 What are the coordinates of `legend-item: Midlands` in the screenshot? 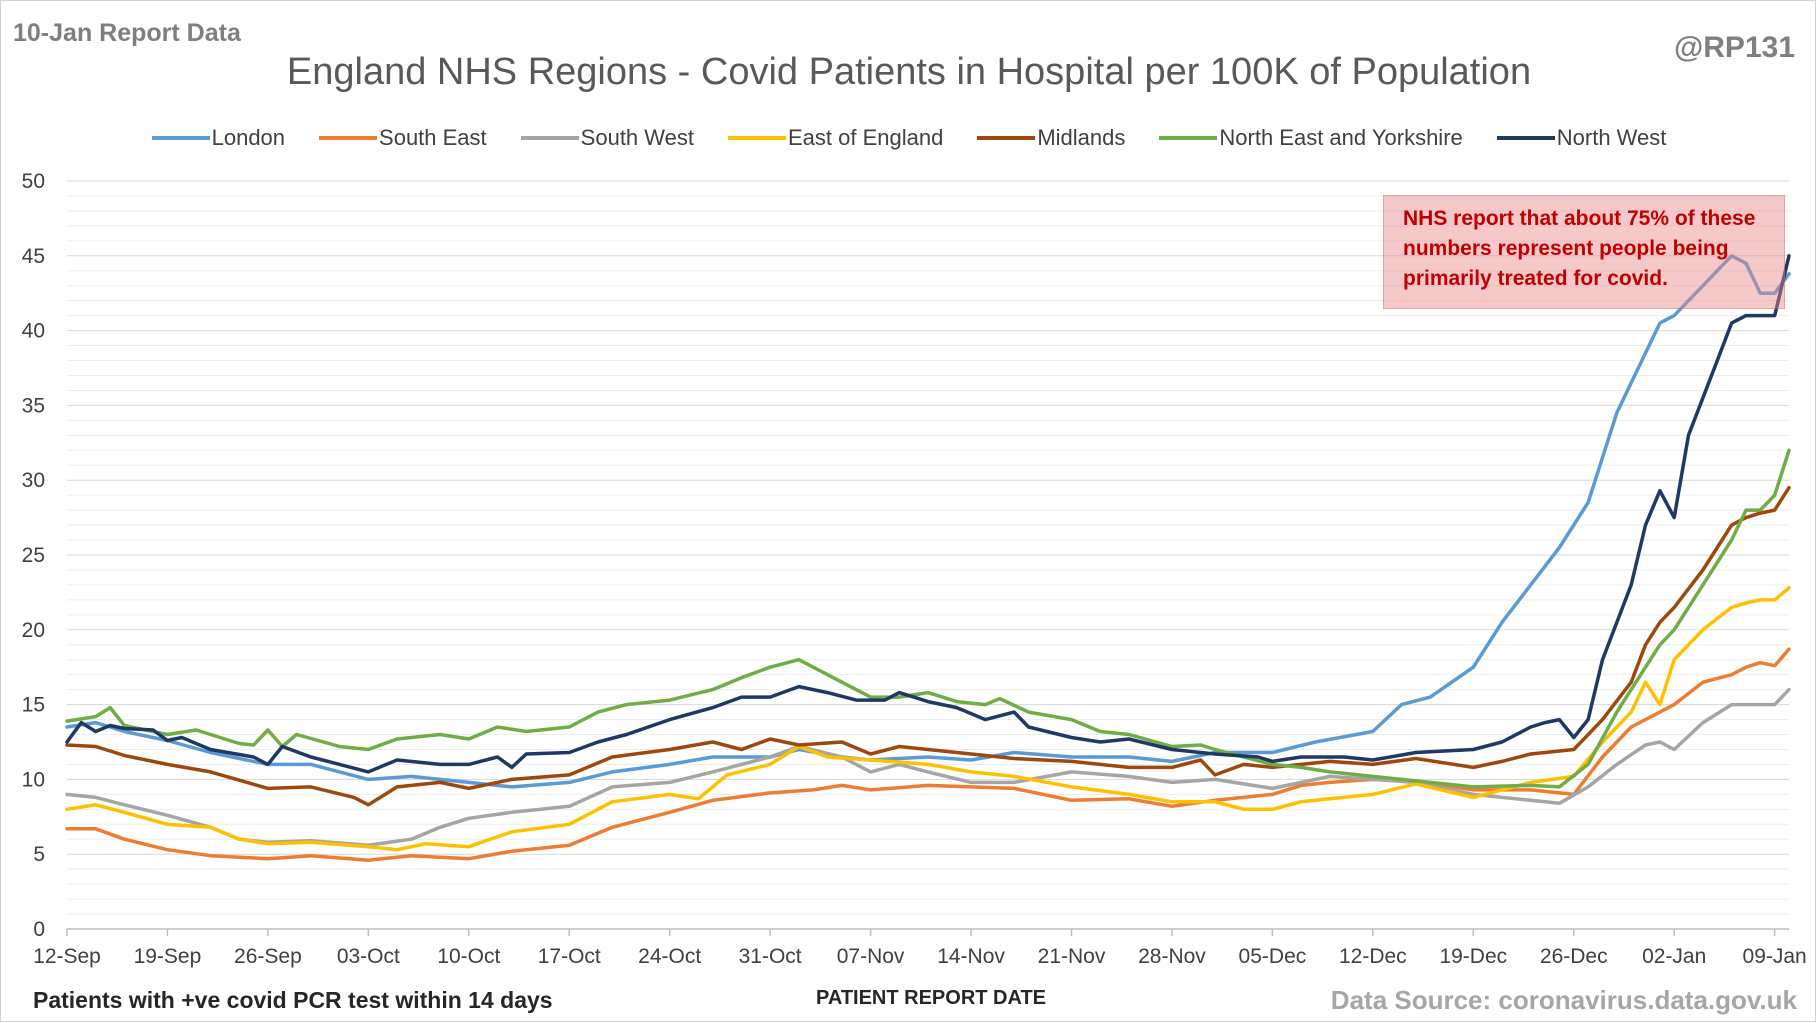 It's located at (1051, 138).